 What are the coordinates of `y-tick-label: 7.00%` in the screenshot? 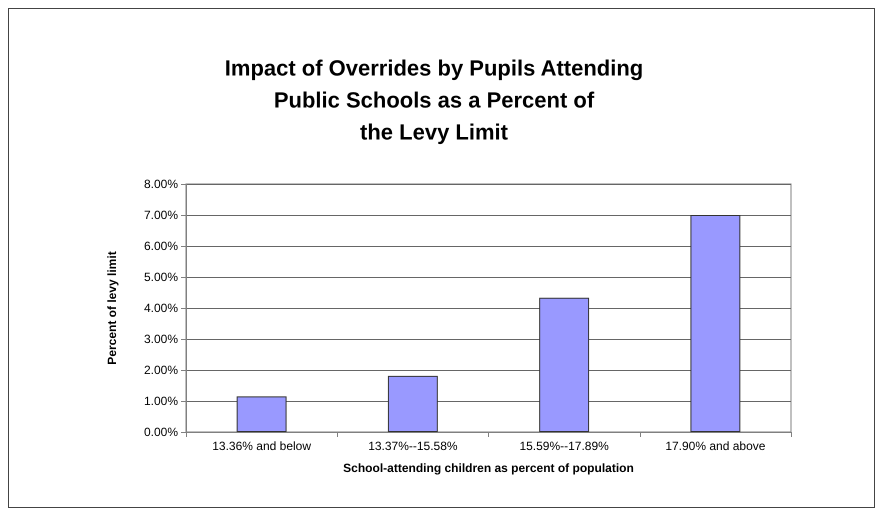 It's located at (161, 215).